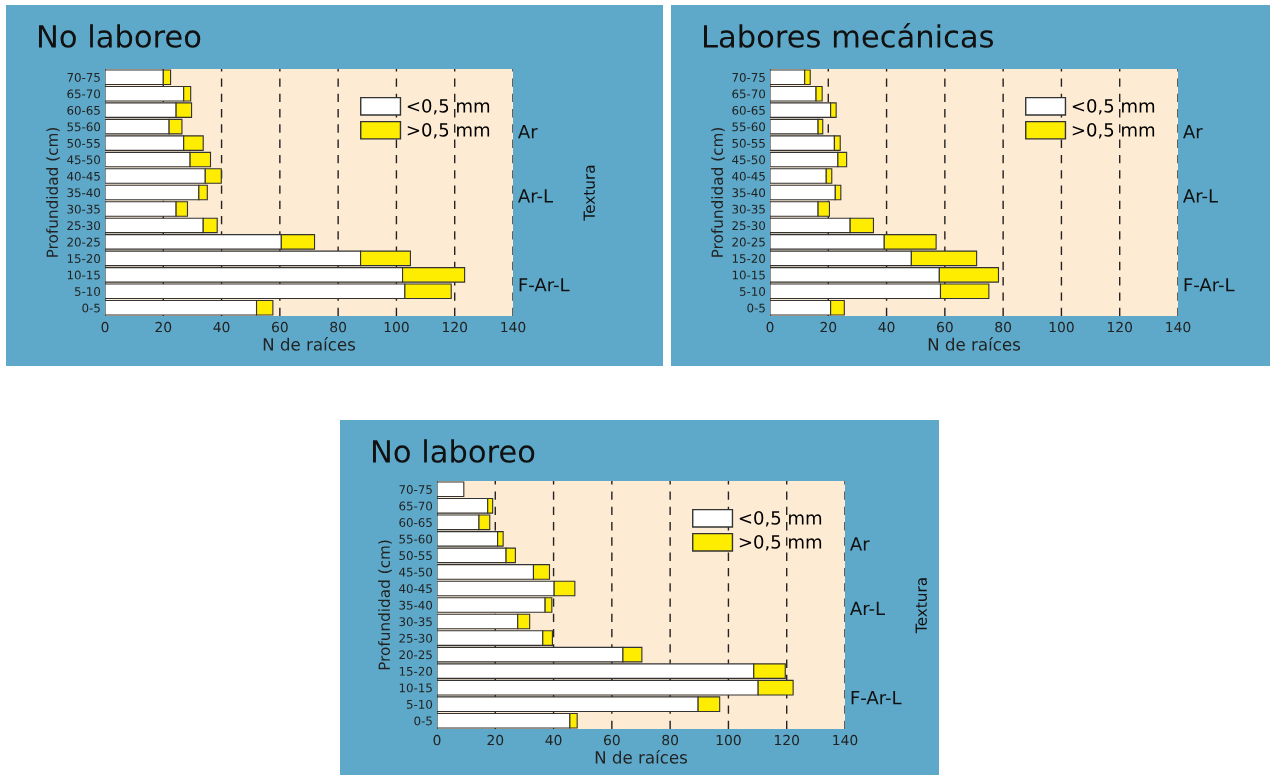 This screenshot has height=776, width=1271. Describe the element at coordinates (849, 35) in the screenshot. I see `chart-title: Labores mecánicas` at that location.